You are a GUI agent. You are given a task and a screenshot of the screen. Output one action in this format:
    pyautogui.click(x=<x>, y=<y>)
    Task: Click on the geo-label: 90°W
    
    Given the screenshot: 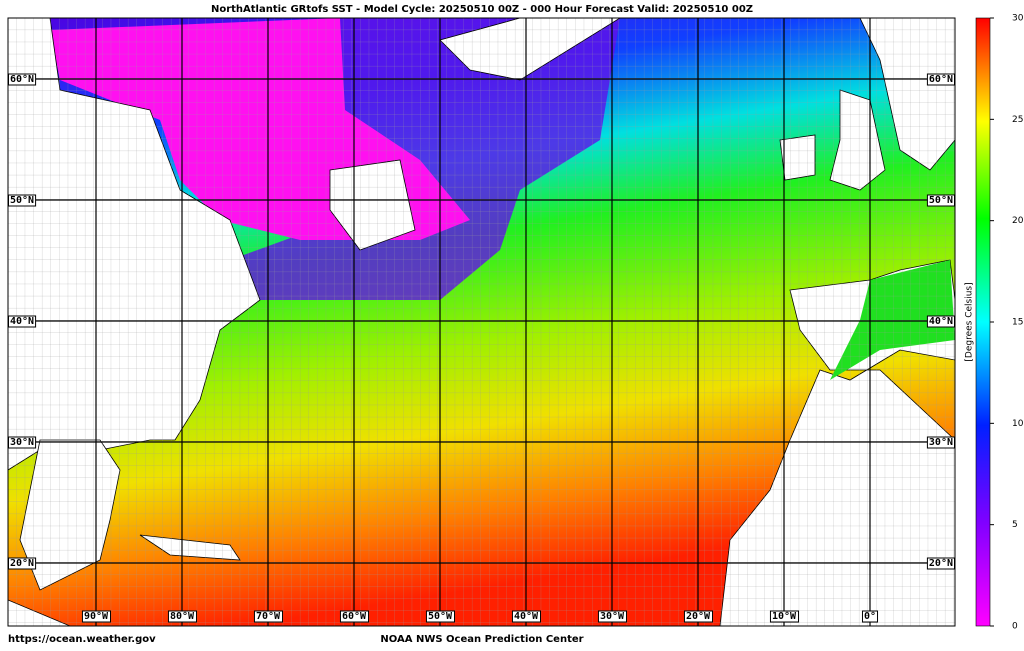 What is the action you would take?
    pyautogui.click(x=96, y=616)
    